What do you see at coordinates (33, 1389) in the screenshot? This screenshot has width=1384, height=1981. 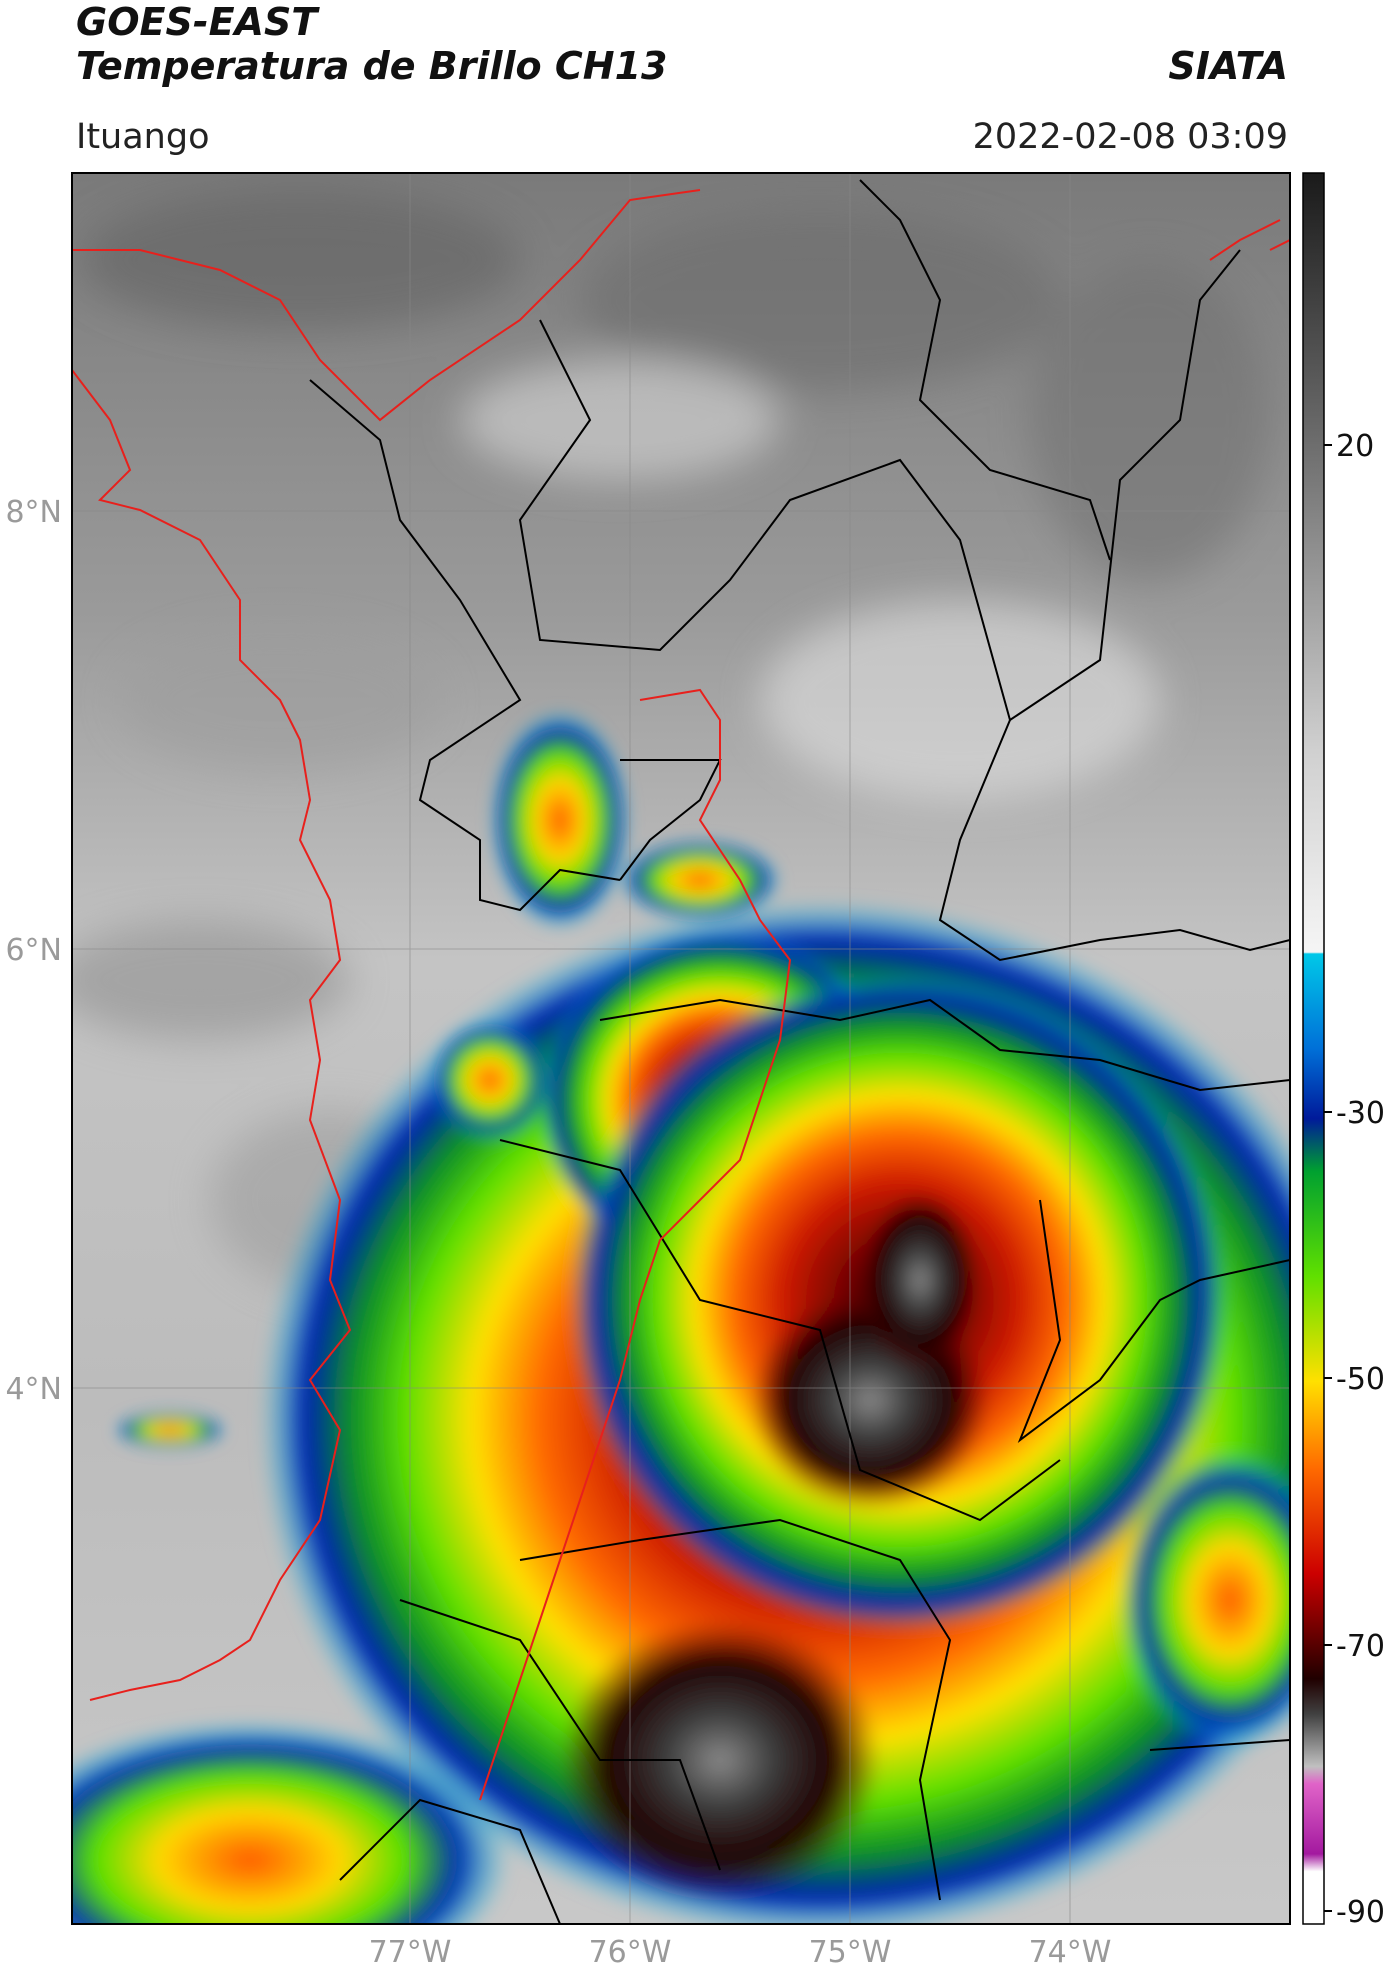 I see `lat-label: 4°N` at bounding box center [33, 1389].